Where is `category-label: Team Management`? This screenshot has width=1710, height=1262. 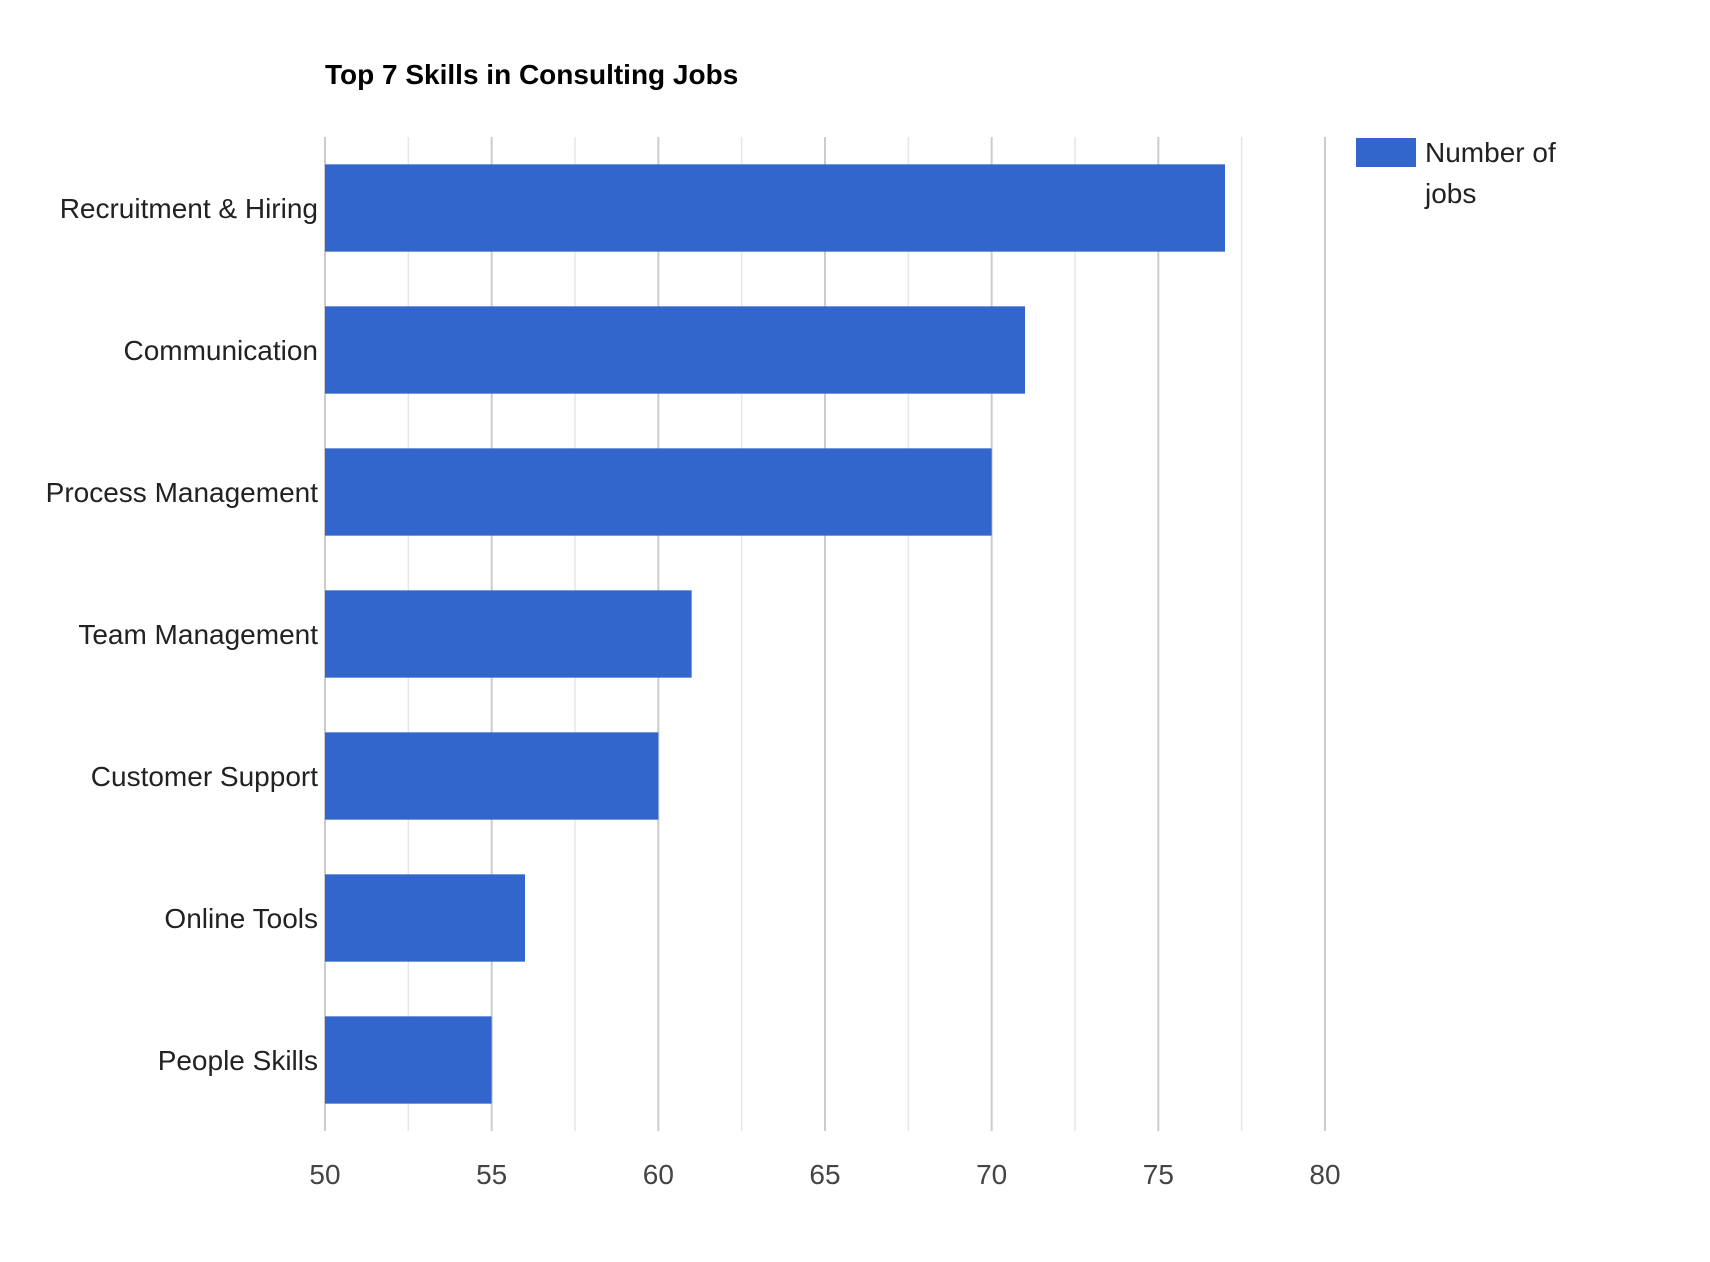 category-label: Team Management is located at coordinates (198, 634).